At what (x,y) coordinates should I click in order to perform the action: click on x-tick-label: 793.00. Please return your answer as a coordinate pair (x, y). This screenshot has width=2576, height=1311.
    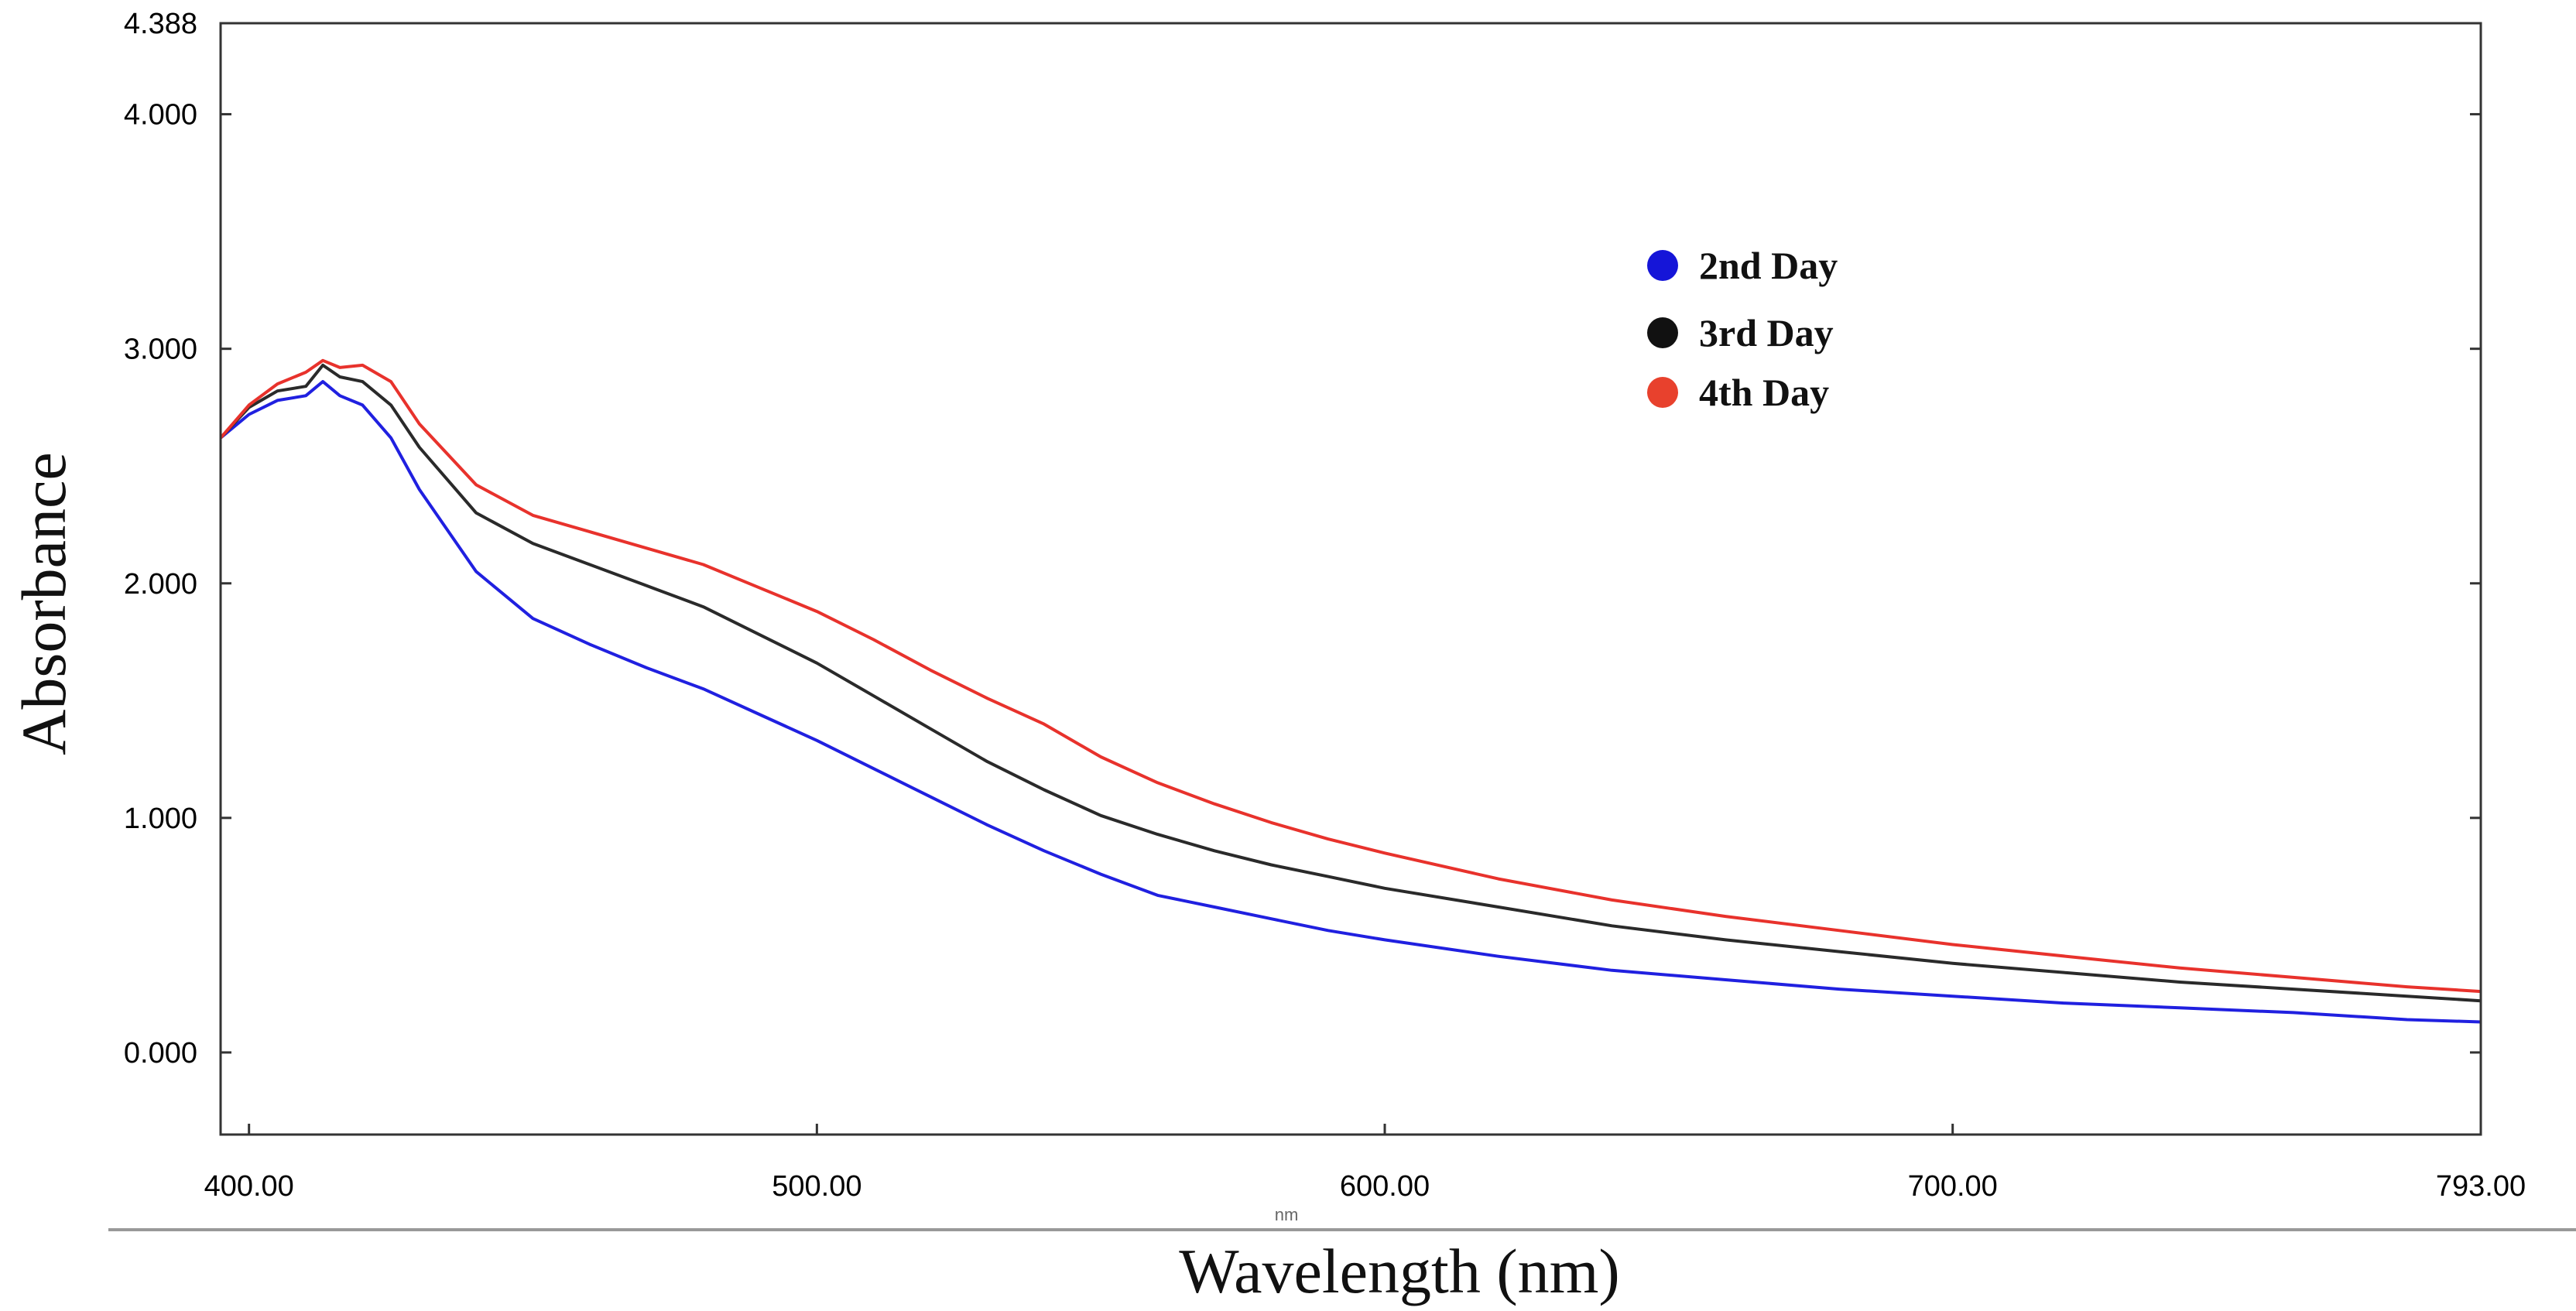
    Looking at the image, I should click on (2481, 1186).